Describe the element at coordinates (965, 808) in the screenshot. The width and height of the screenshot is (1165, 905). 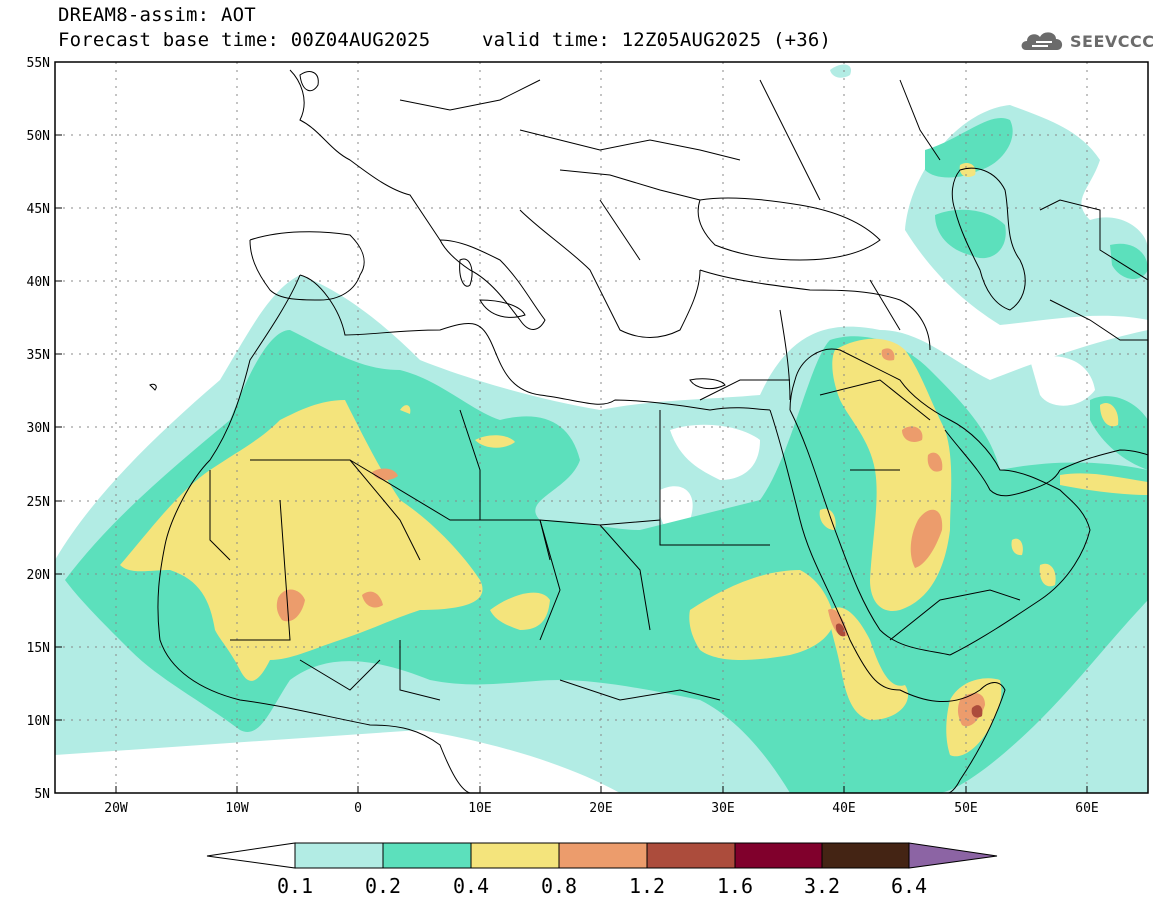
I see `lon-label: 50E` at that location.